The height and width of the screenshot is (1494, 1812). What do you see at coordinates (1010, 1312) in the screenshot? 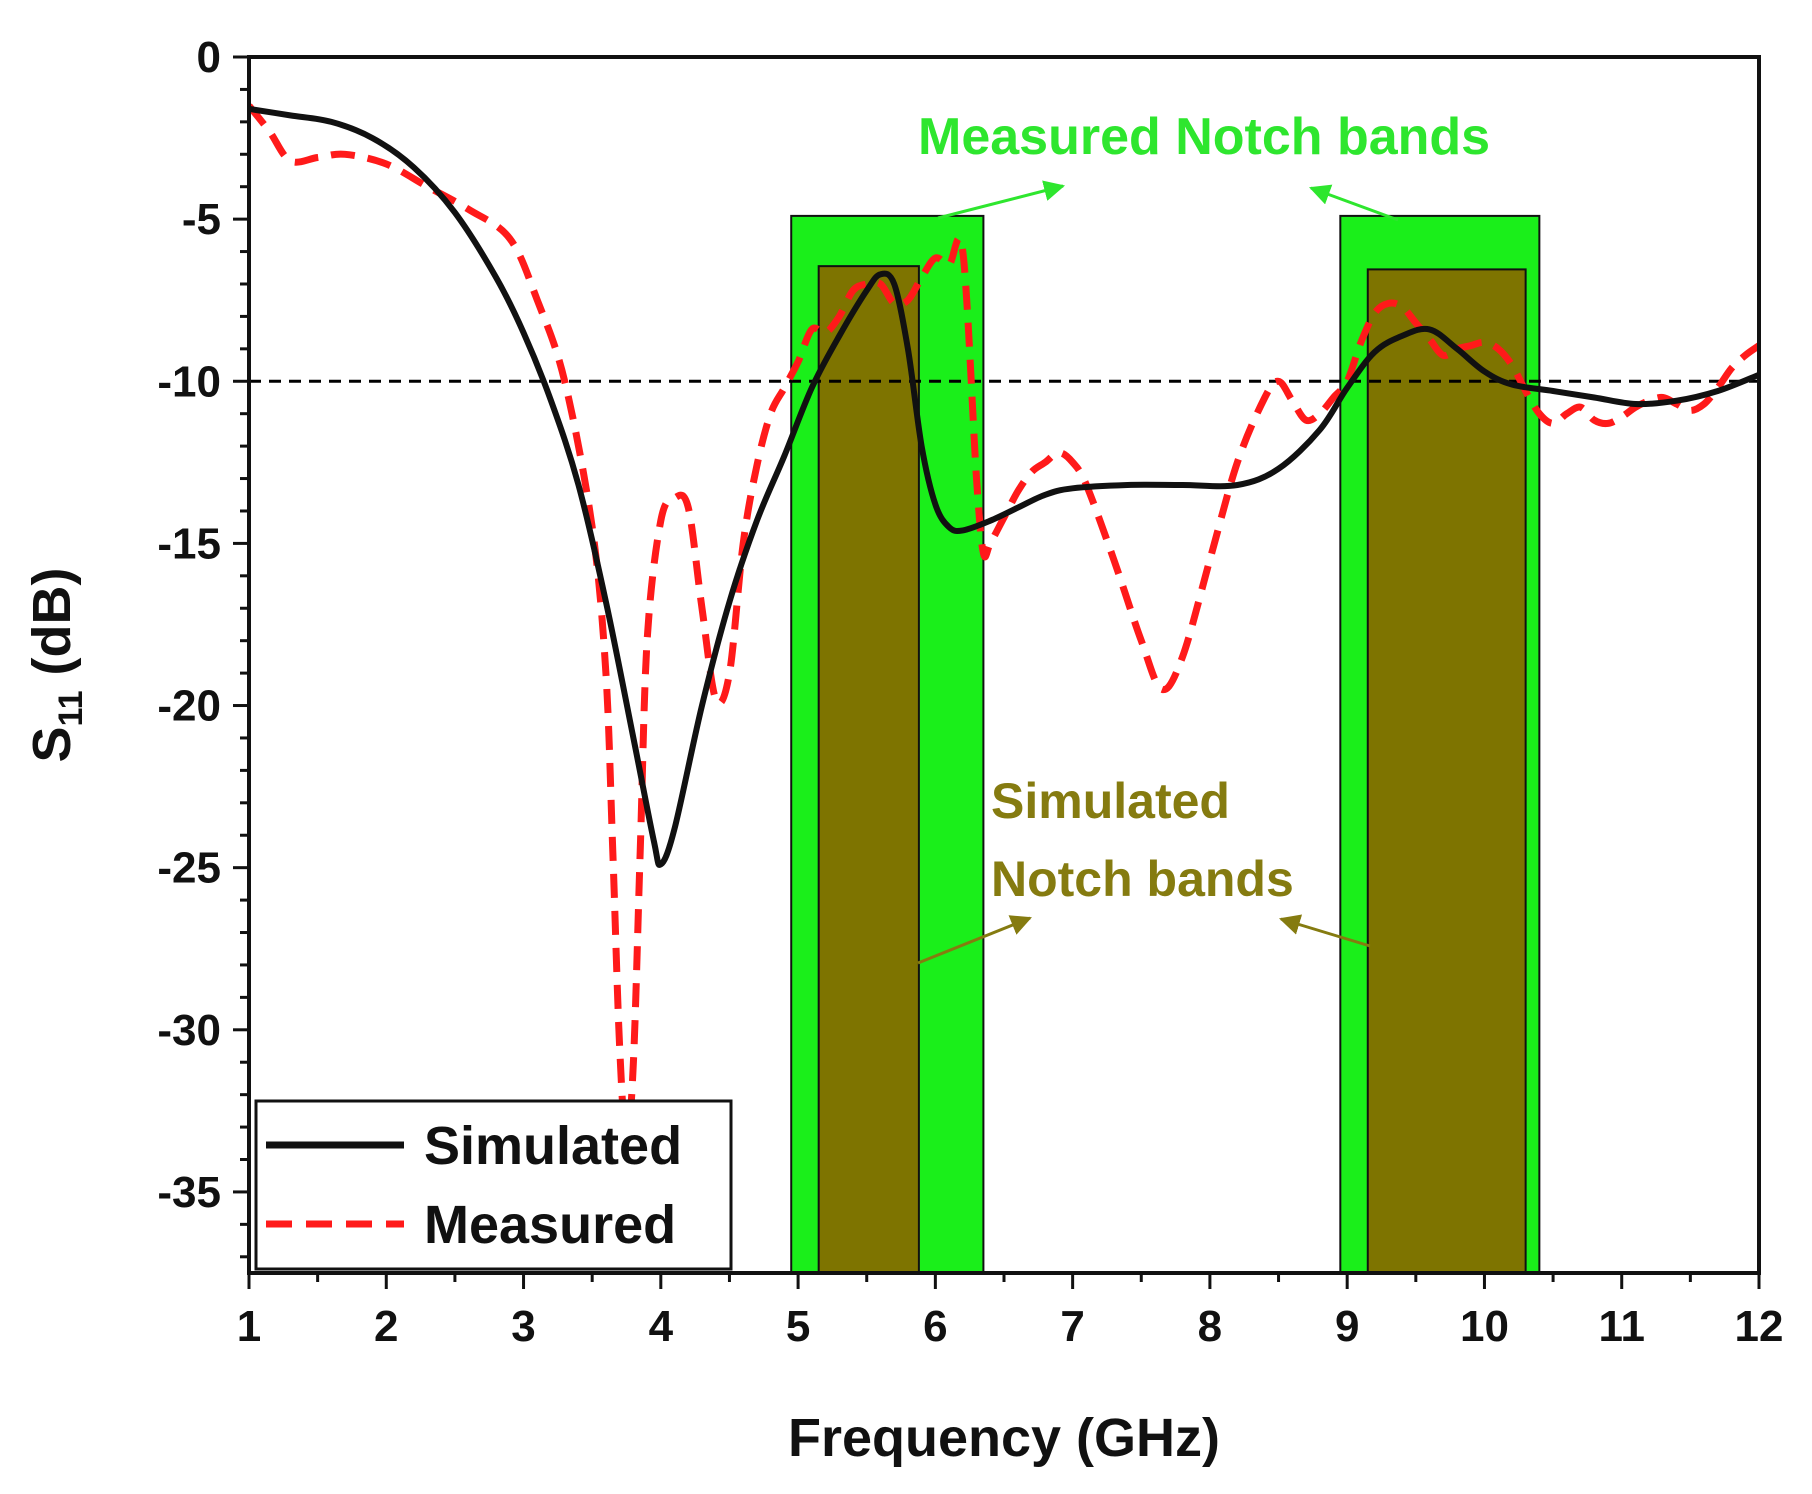
I see `x-axis-ticks: 1 2 3 4 5 6 7 8 9 10 11 12` at bounding box center [1010, 1312].